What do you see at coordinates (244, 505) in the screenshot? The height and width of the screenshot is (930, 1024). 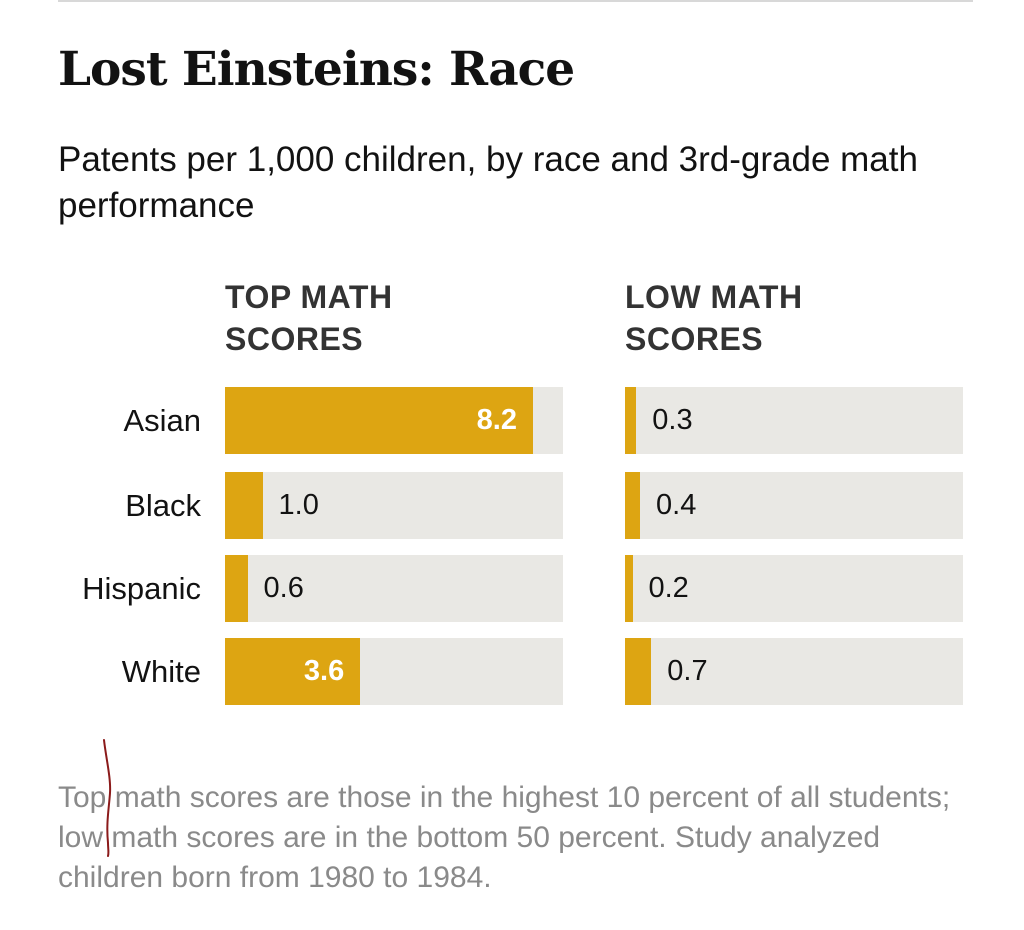 I see `bar-top-math-black` at bounding box center [244, 505].